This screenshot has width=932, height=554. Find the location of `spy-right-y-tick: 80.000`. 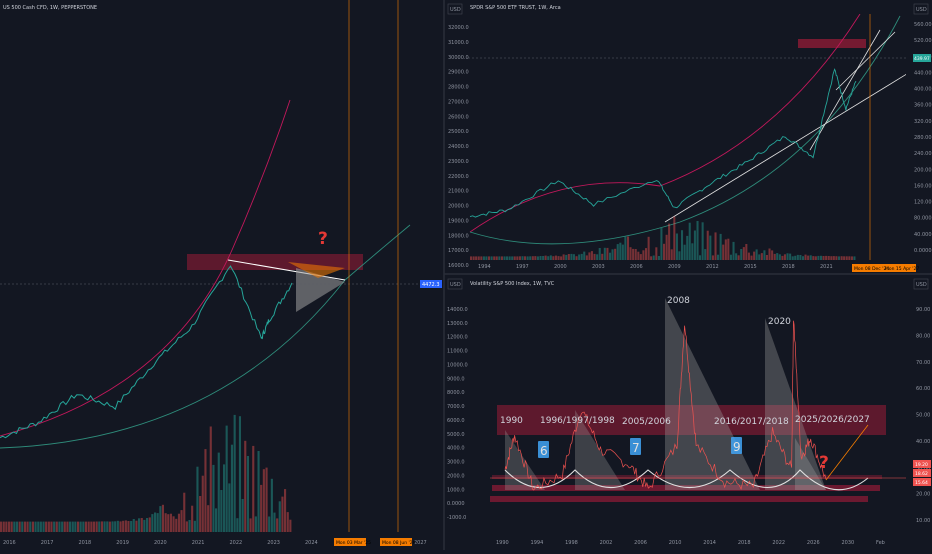

spy-right-y-tick: 80.000 is located at coordinates (923, 219).